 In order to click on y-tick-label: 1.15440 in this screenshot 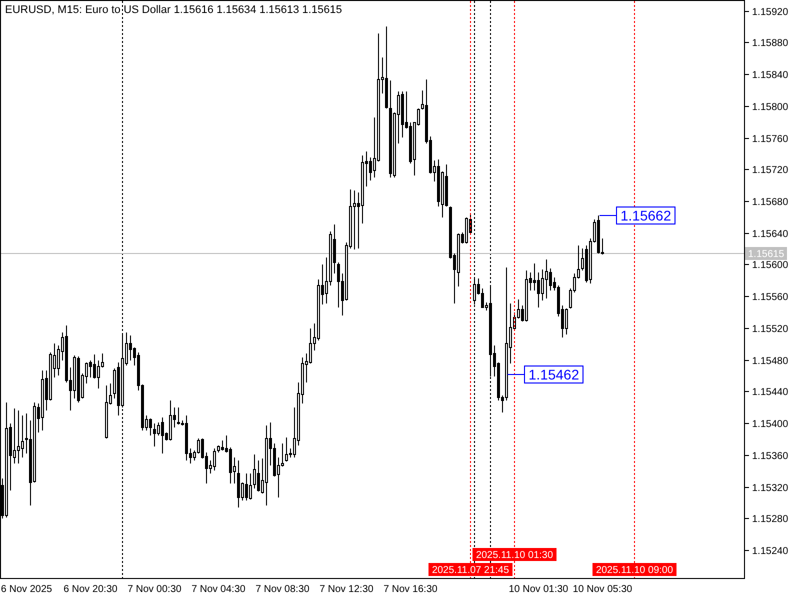, I will do `click(770, 392)`.